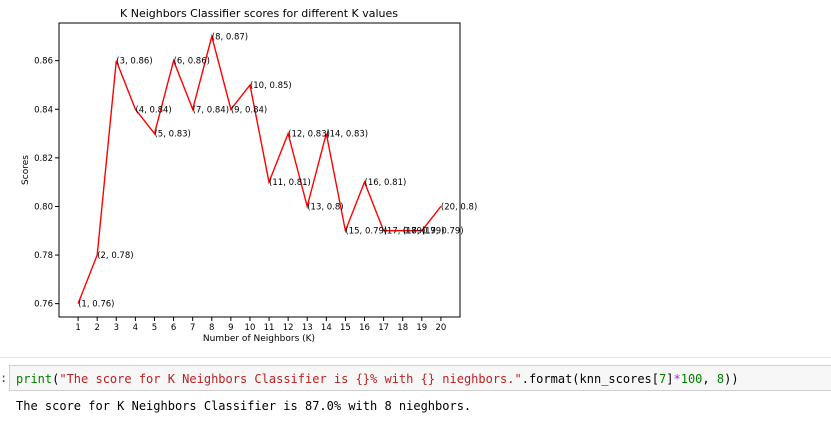 This screenshot has height=425, width=831. I want to click on code-sep: ,, so click(709, 379).